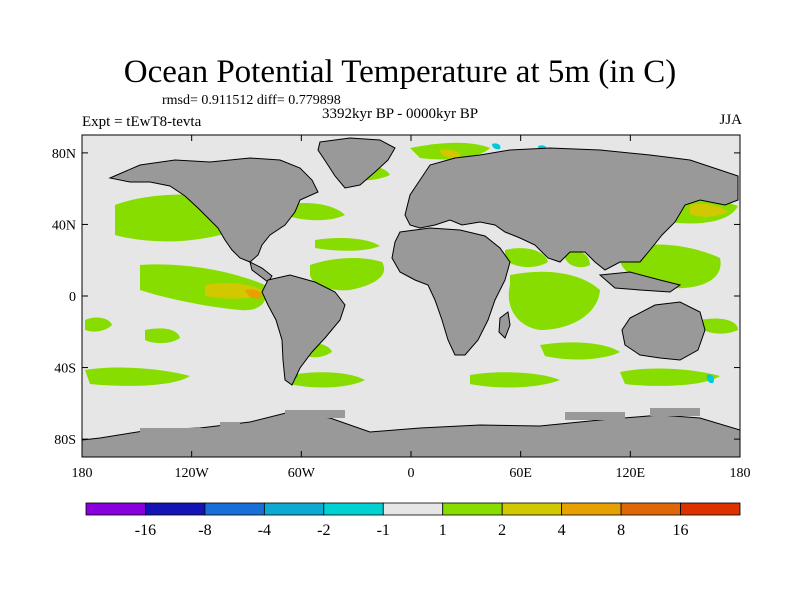  Describe the element at coordinates (356, 163) in the screenshot. I see `landmass-greenland` at that location.